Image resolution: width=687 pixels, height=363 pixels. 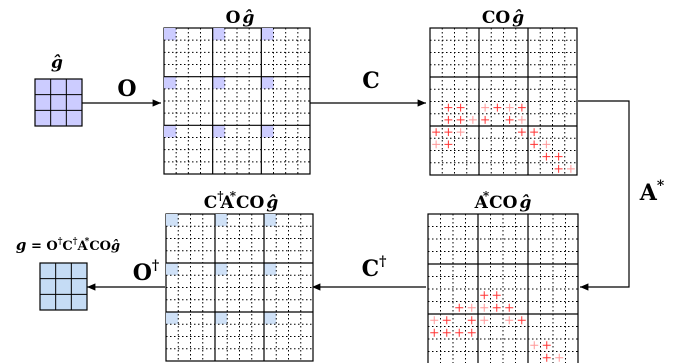 I want to click on grid-ACO-title: A*CO ĝ, so click(x=503, y=201).